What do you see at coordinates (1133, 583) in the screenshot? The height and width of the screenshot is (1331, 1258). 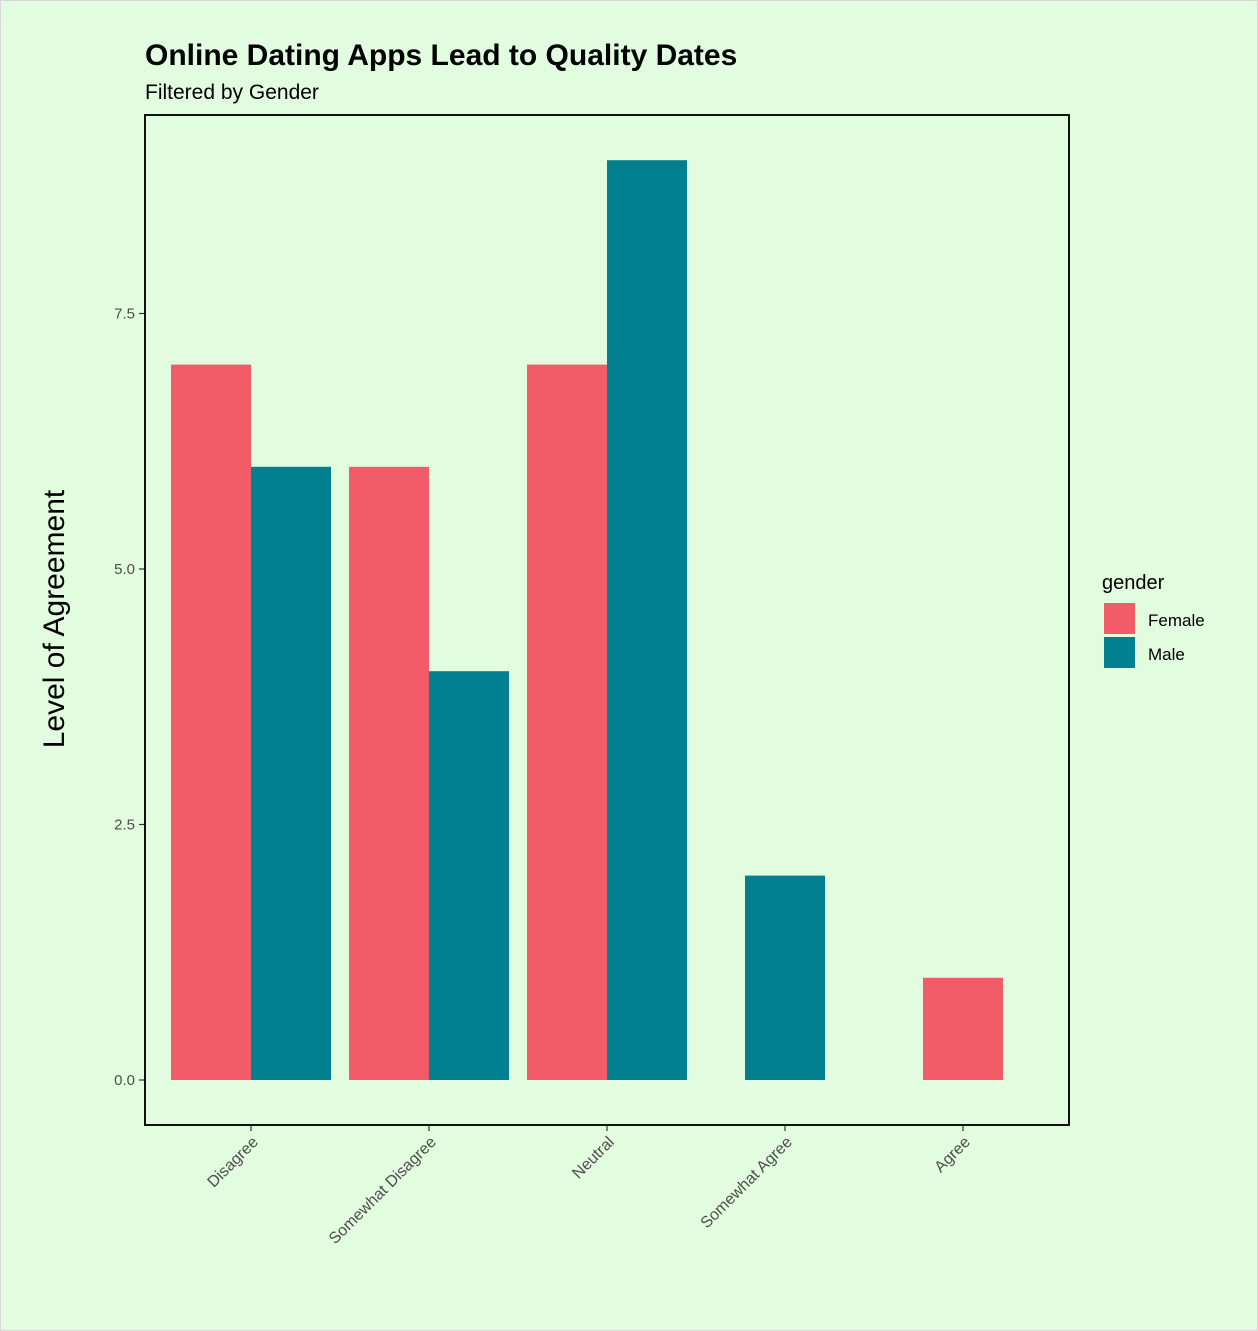 I see `legend-title: gender` at bounding box center [1133, 583].